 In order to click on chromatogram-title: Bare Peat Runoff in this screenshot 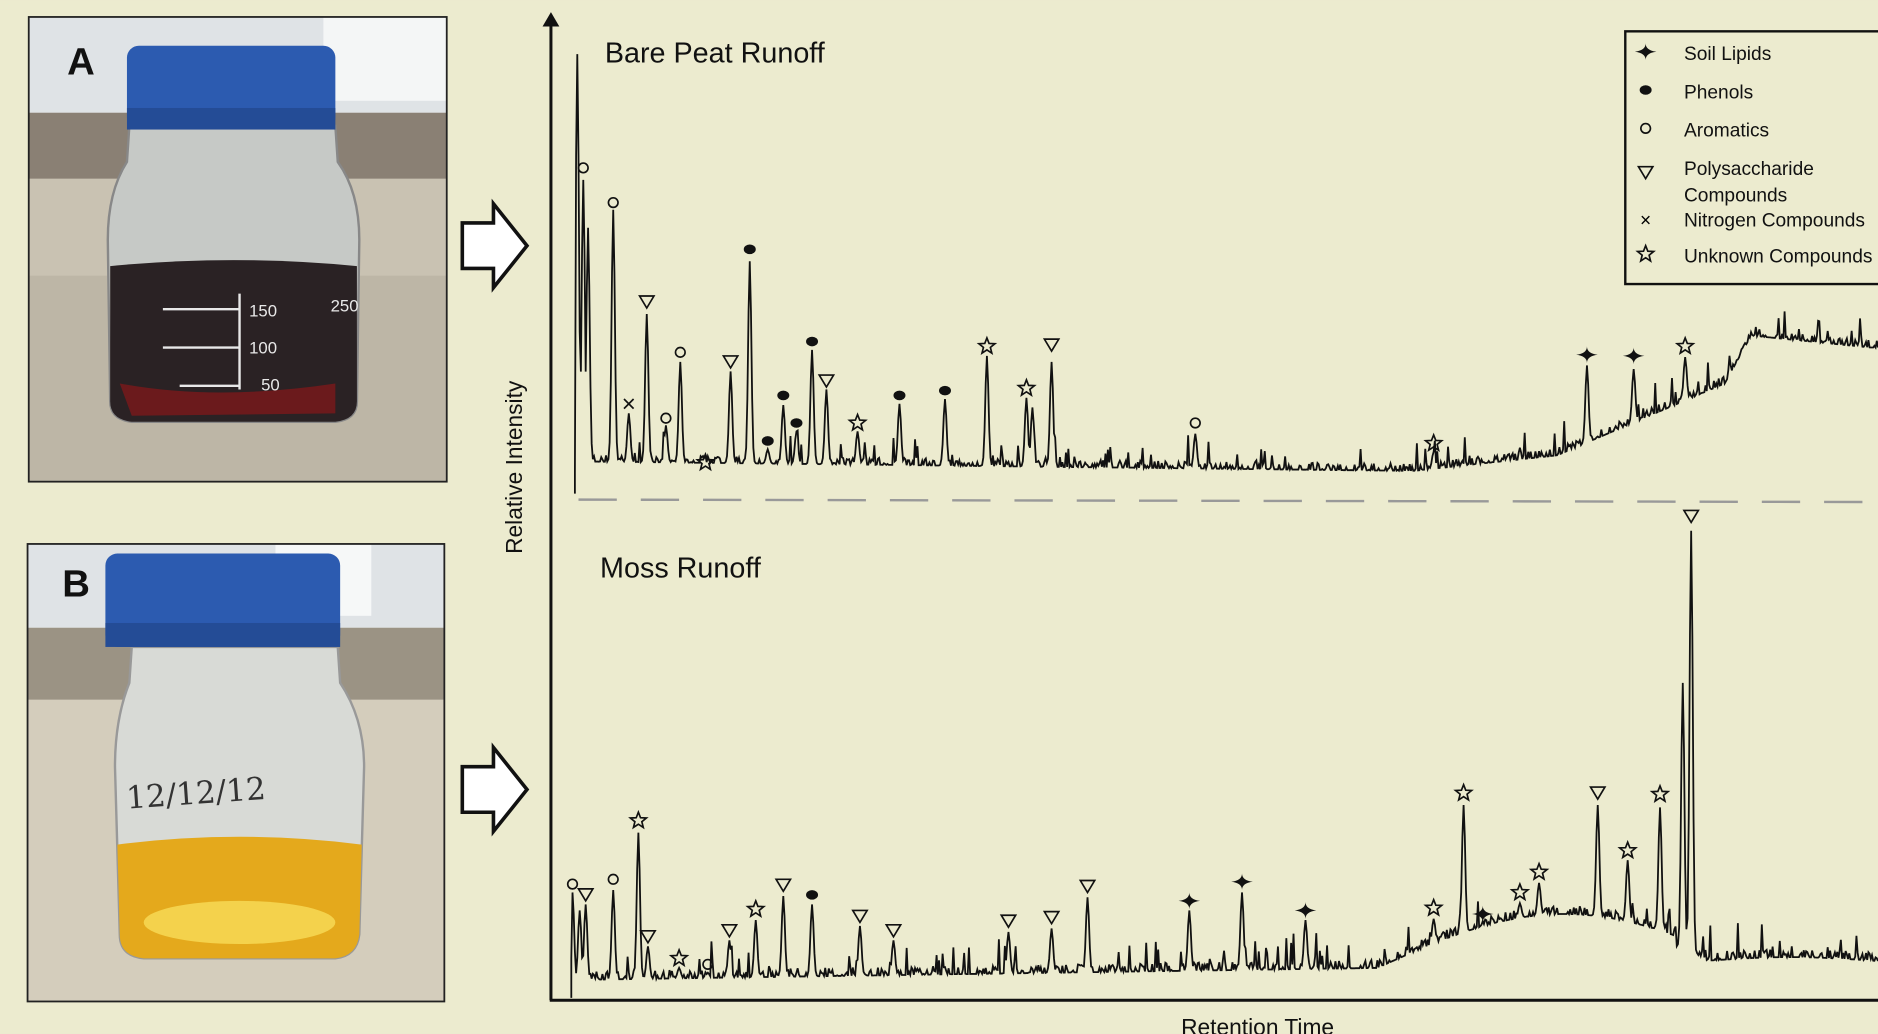, I will do `click(715, 53)`.